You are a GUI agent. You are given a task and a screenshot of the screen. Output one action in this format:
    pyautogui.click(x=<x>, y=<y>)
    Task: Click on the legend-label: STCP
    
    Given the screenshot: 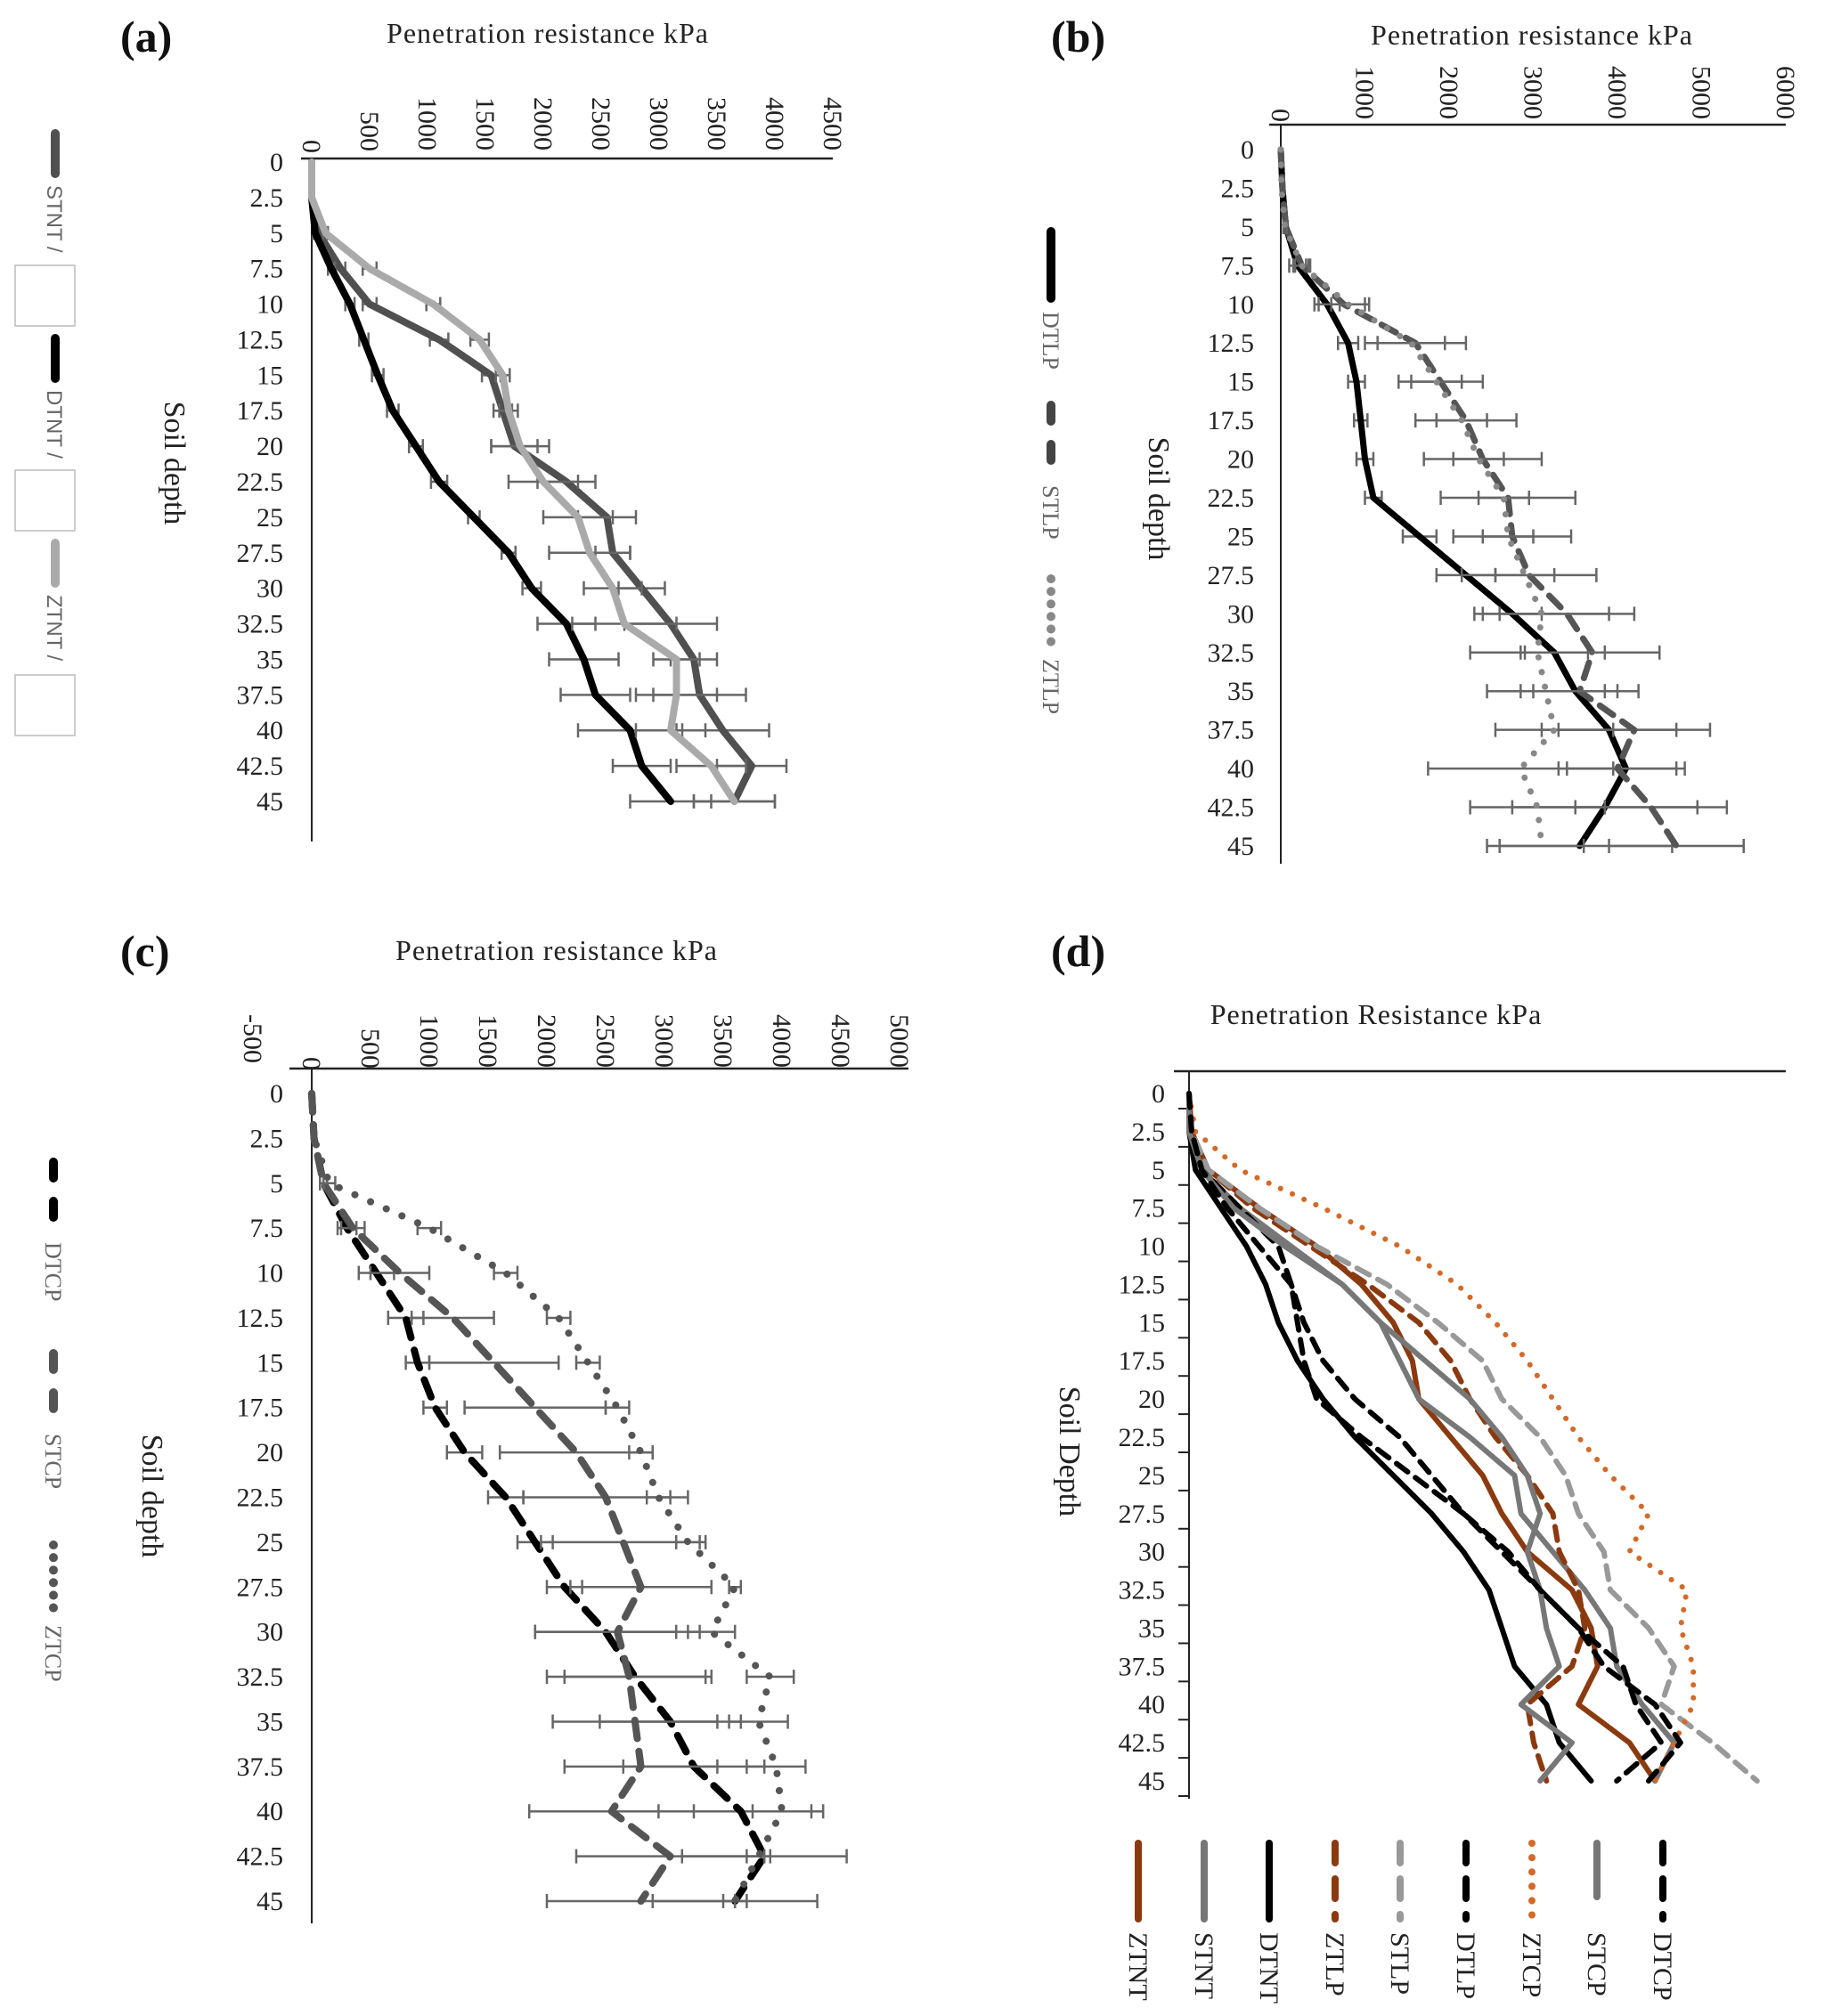 What is the action you would take?
    pyautogui.click(x=1596, y=1964)
    